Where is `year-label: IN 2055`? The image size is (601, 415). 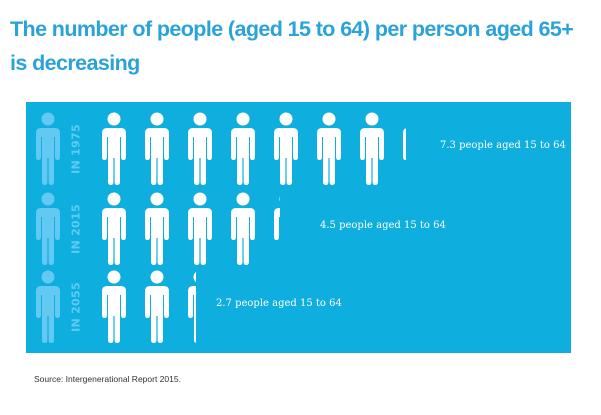
year-label: IN 2055 is located at coordinates (76, 307).